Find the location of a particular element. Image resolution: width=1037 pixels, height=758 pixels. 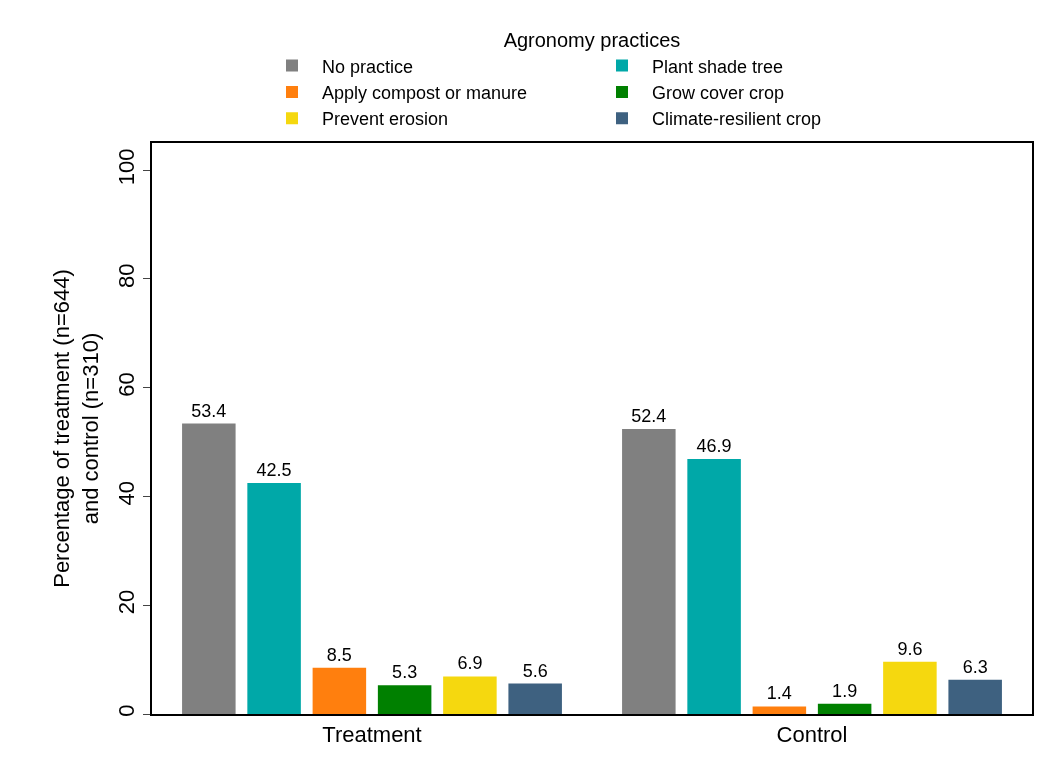

data-label: 42.5 is located at coordinates (274, 469).